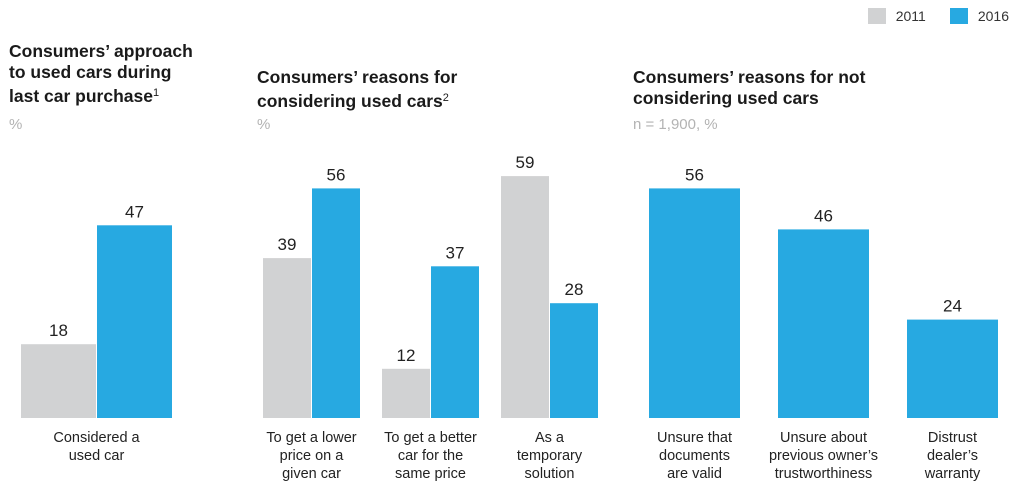 This screenshot has width=1019, height=490. What do you see at coordinates (694, 303) in the screenshot?
I see `bar-c3-cat1-2016` at bounding box center [694, 303].